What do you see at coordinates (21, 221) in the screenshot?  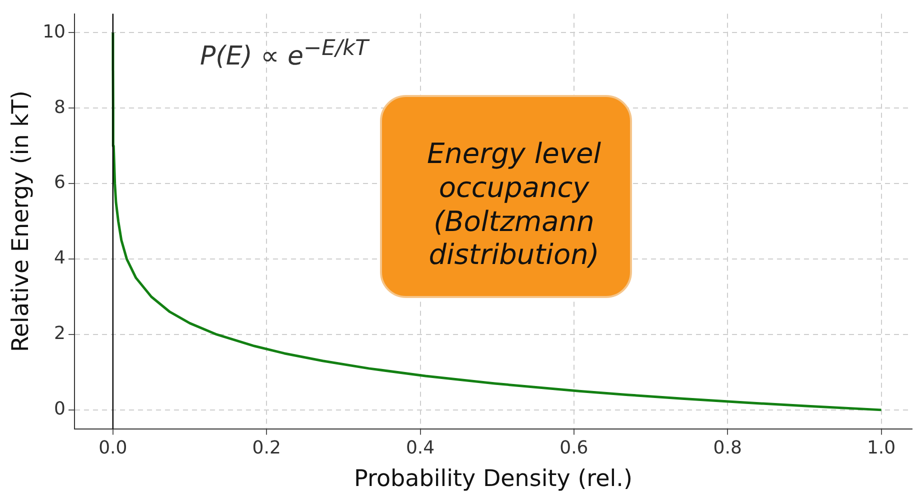 I see `y-axis-title: Relative Energy (in kT)` at bounding box center [21, 221].